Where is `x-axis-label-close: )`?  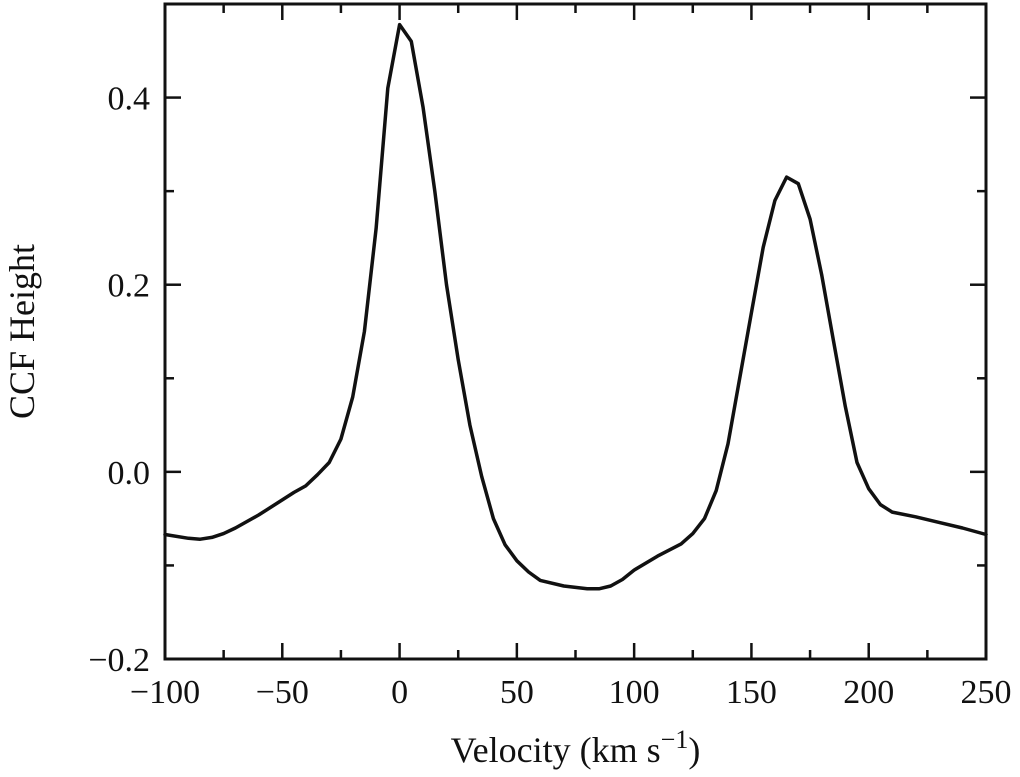
x-axis-label-close: ) is located at coordinates (694, 750).